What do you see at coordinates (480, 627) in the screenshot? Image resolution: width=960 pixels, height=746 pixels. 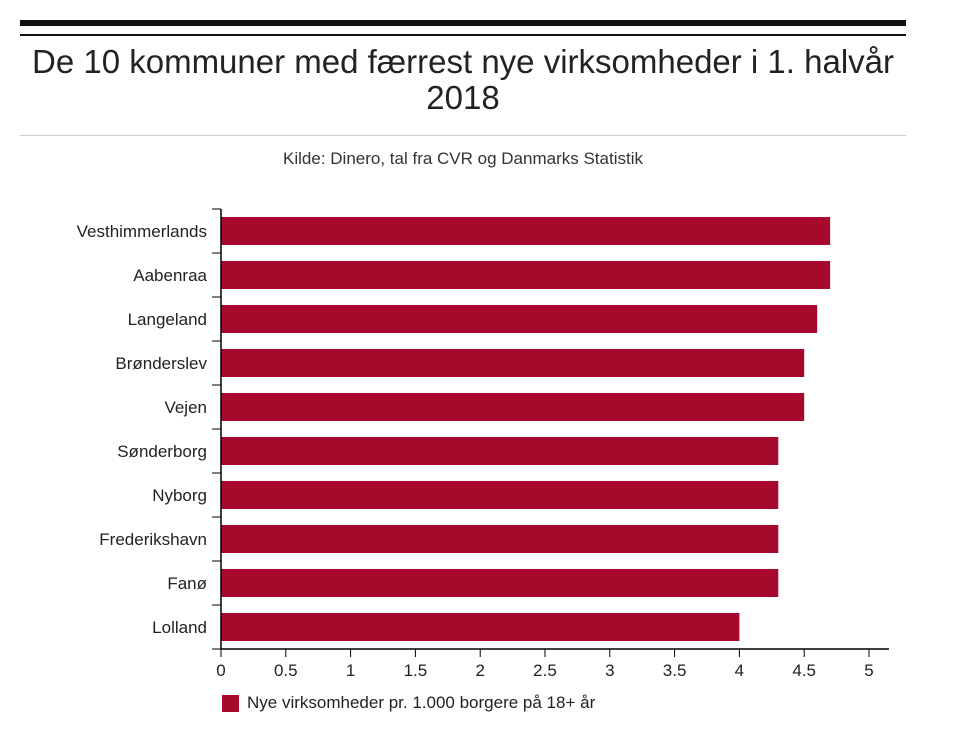 I see `bar-lolland` at bounding box center [480, 627].